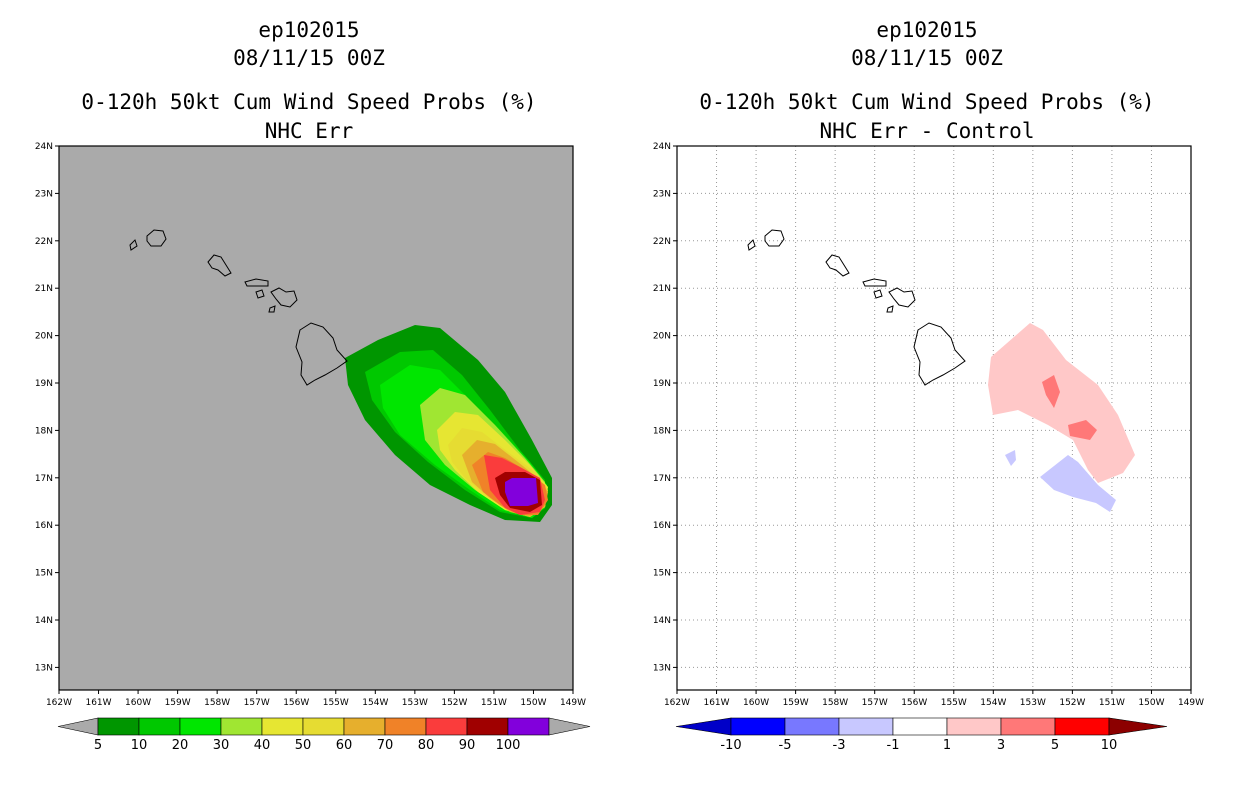 The width and height of the screenshot is (1236, 800). Describe the element at coordinates (893, 745) in the screenshot. I see `colorbar-label: -1` at that location.